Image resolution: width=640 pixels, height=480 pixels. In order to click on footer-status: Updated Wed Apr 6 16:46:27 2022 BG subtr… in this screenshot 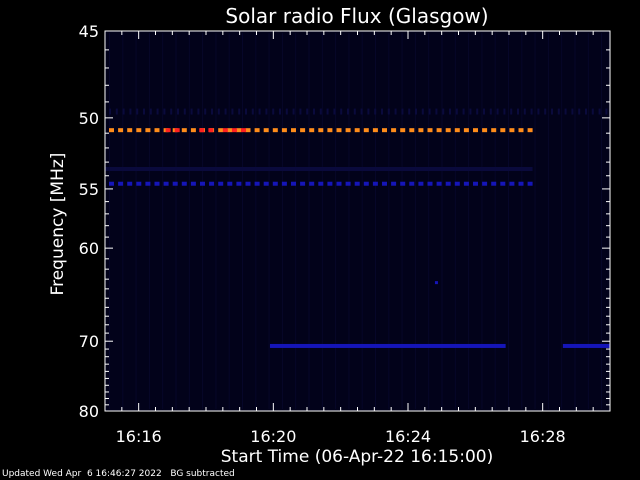, I will do `click(118, 474)`.